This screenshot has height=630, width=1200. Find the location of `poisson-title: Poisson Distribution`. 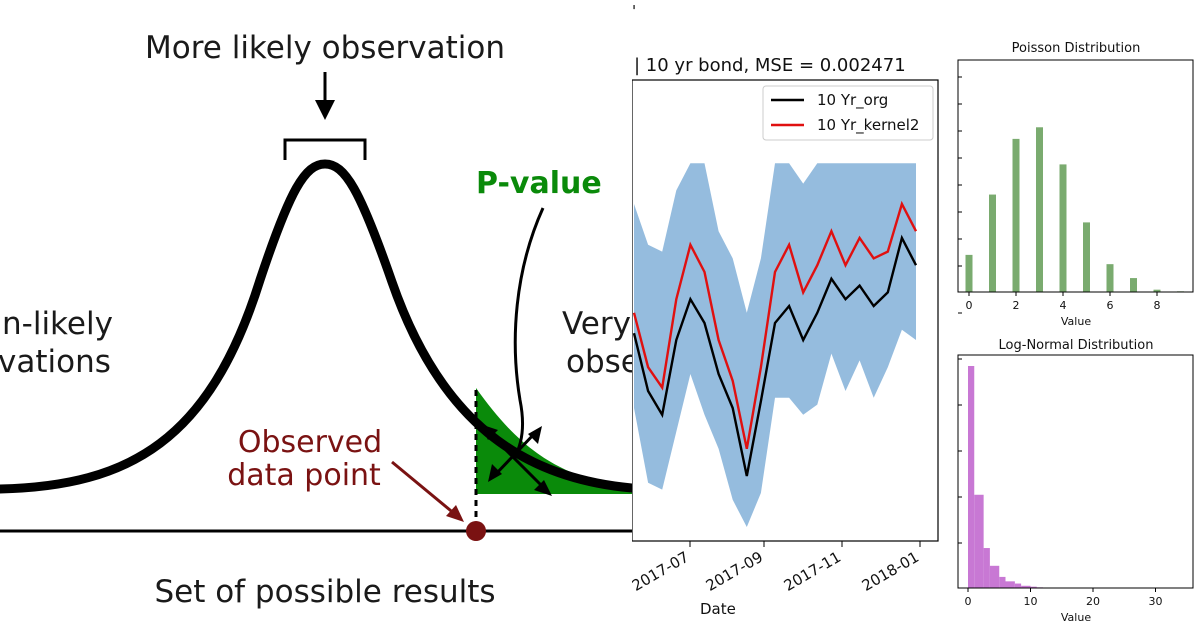

poisson-title: Poisson Distribution is located at coordinates (1076, 48).